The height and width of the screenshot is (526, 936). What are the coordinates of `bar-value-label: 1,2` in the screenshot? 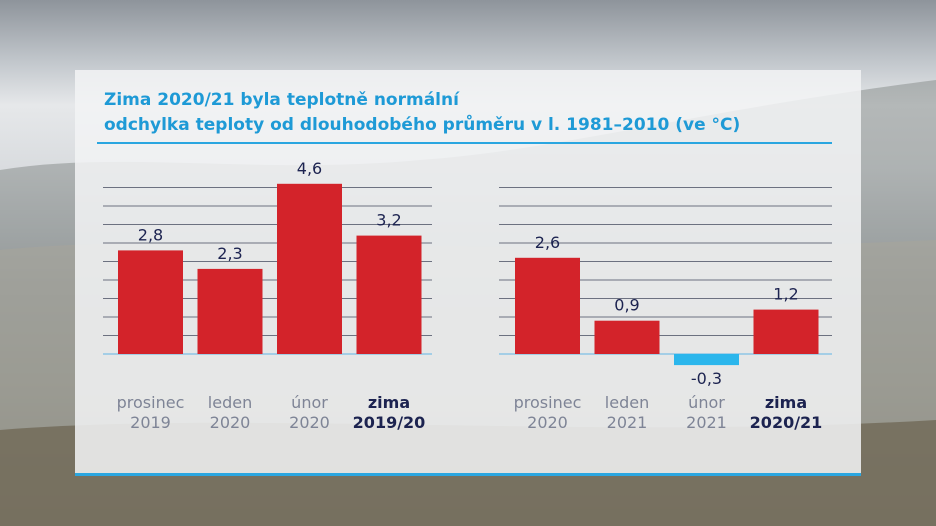 It's located at (785, 294).